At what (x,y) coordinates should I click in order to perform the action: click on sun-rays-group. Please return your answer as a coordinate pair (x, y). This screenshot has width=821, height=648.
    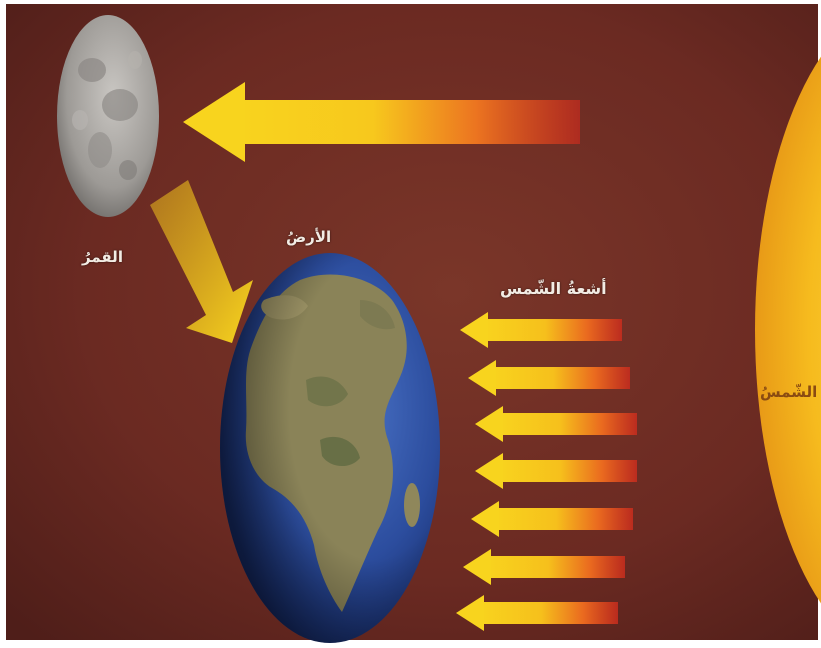
    Looking at the image, I should click on (546, 471).